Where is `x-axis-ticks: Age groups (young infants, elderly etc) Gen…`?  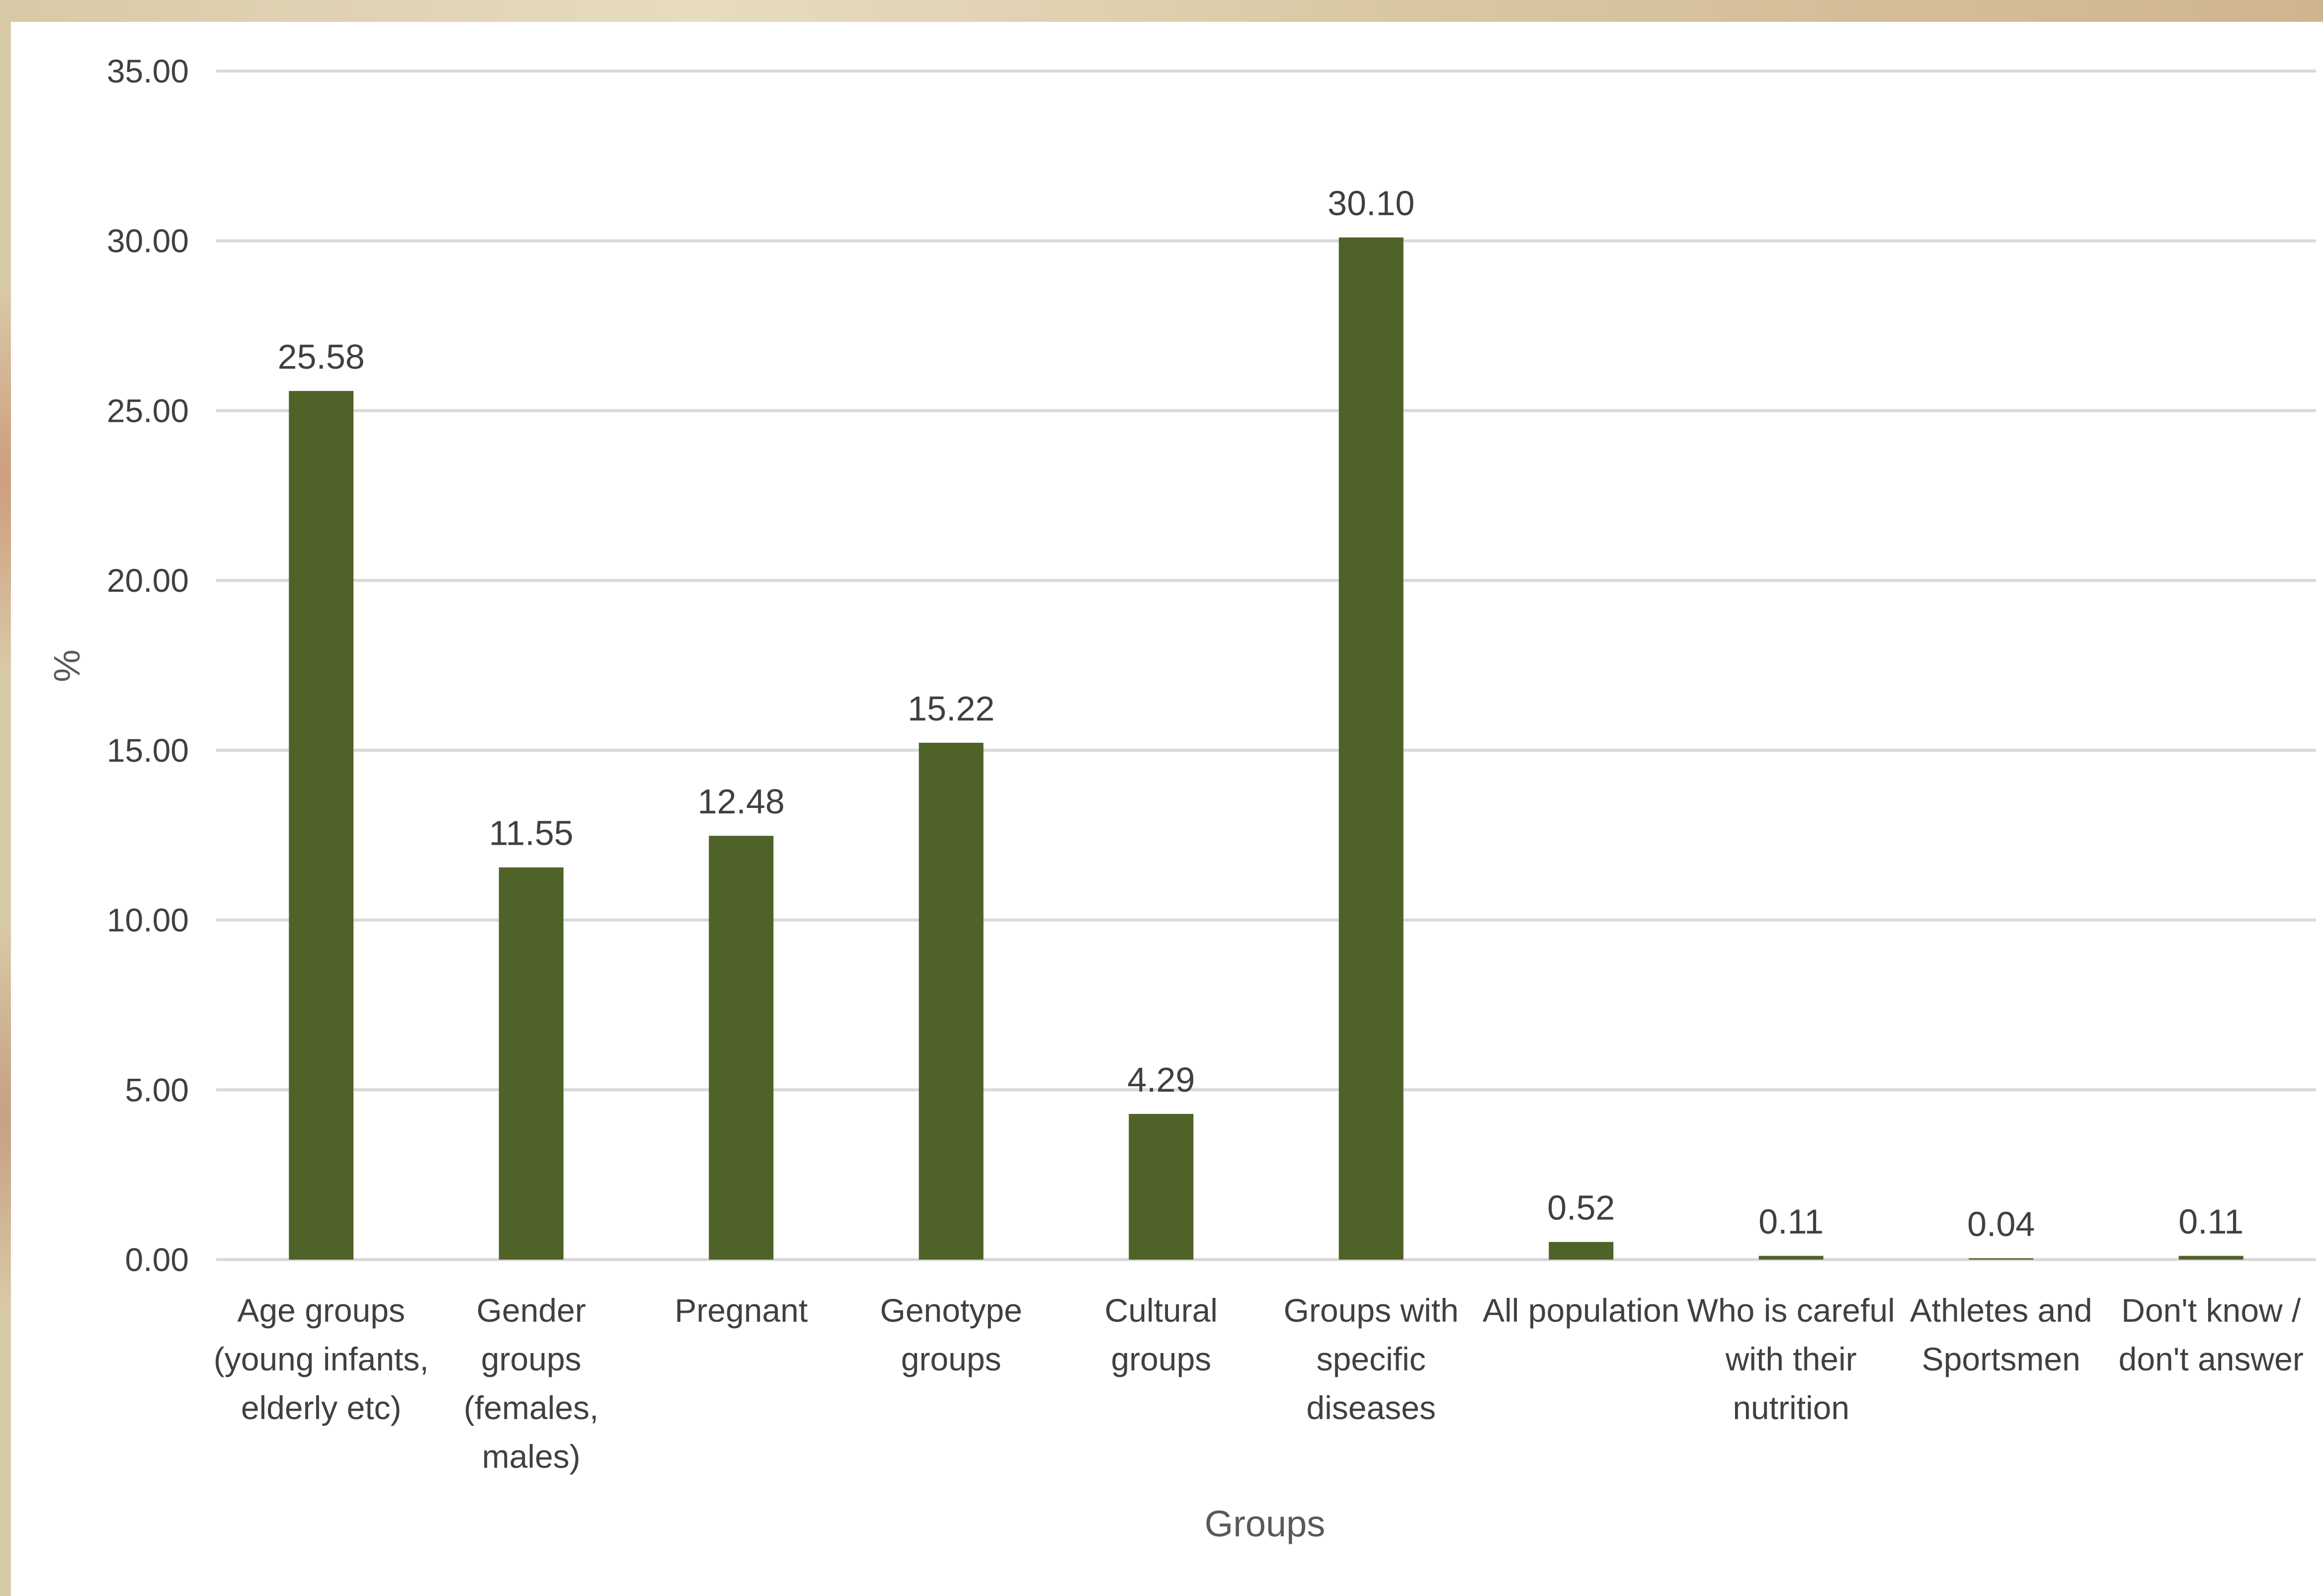
x-axis-ticks: Age groups (young infants, elderly etc) Gen… is located at coordinates (1259, 1383).